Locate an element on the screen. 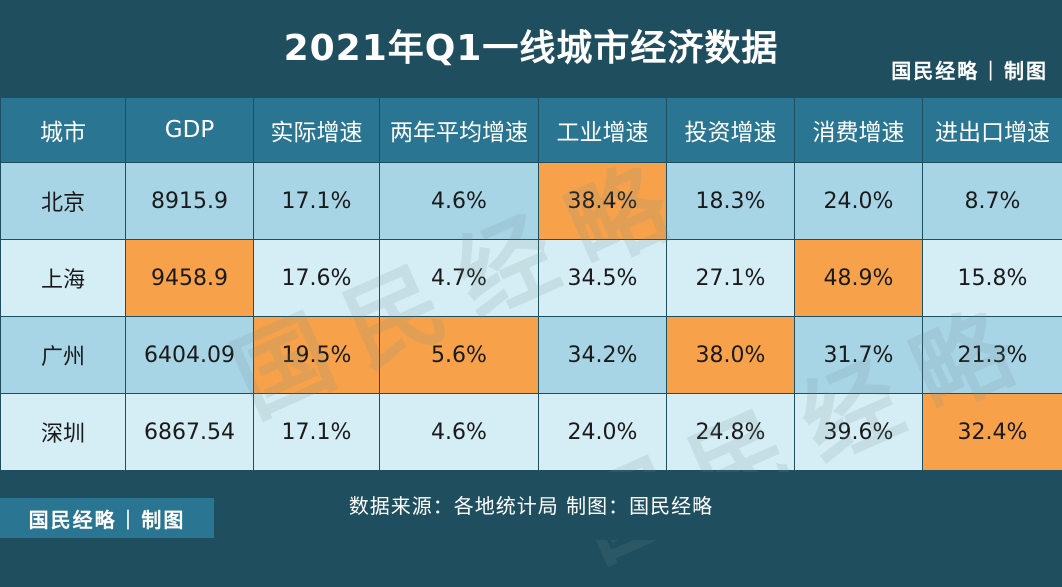 The image size is (1062, 587). column-header: 城市 is located at coordinates (63, 130).